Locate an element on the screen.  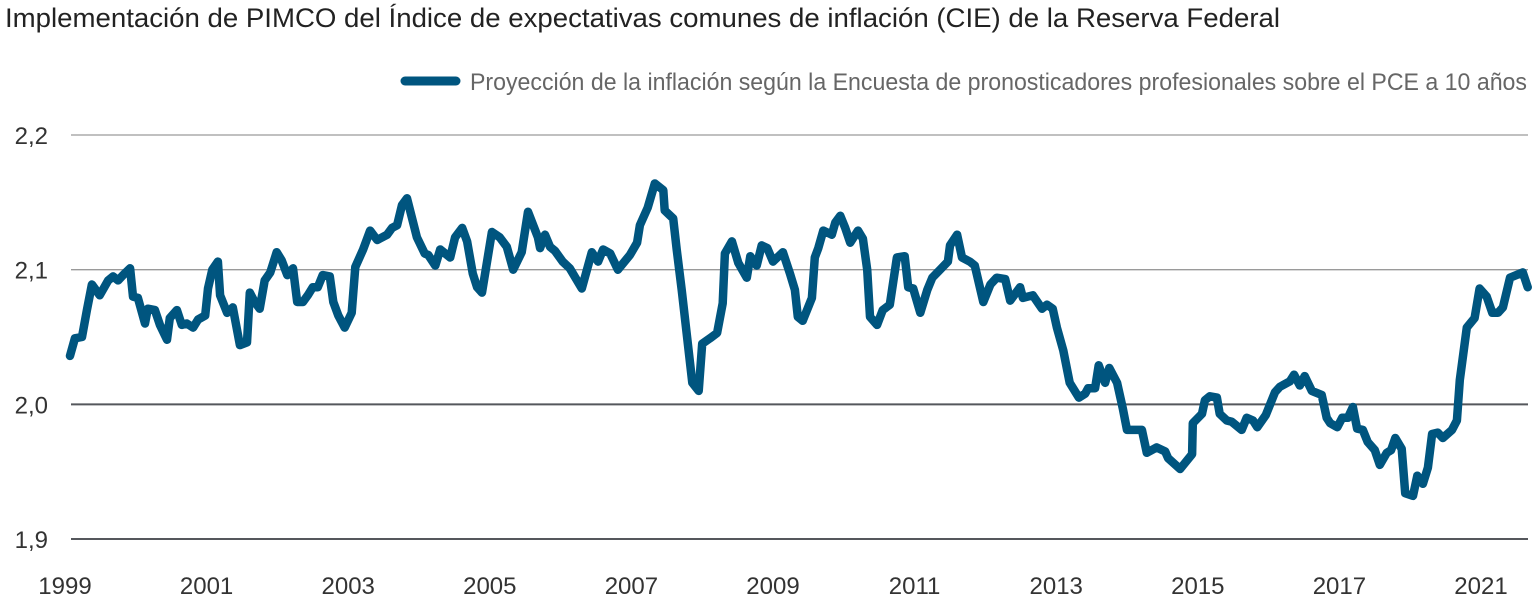
y-tick-label: 2,1 is located at coordinates (31, 271).